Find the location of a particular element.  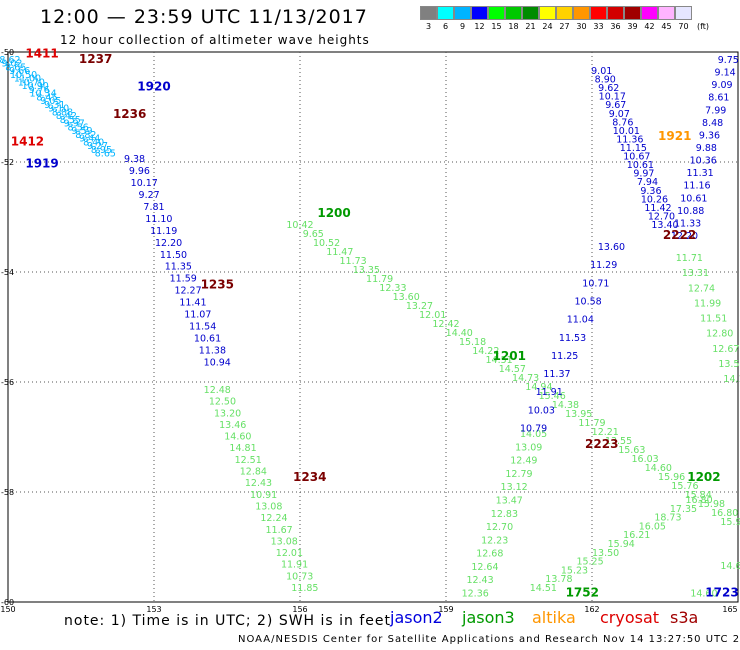

wave-height-reading: 14.94 is located at coordinates (538, 387).